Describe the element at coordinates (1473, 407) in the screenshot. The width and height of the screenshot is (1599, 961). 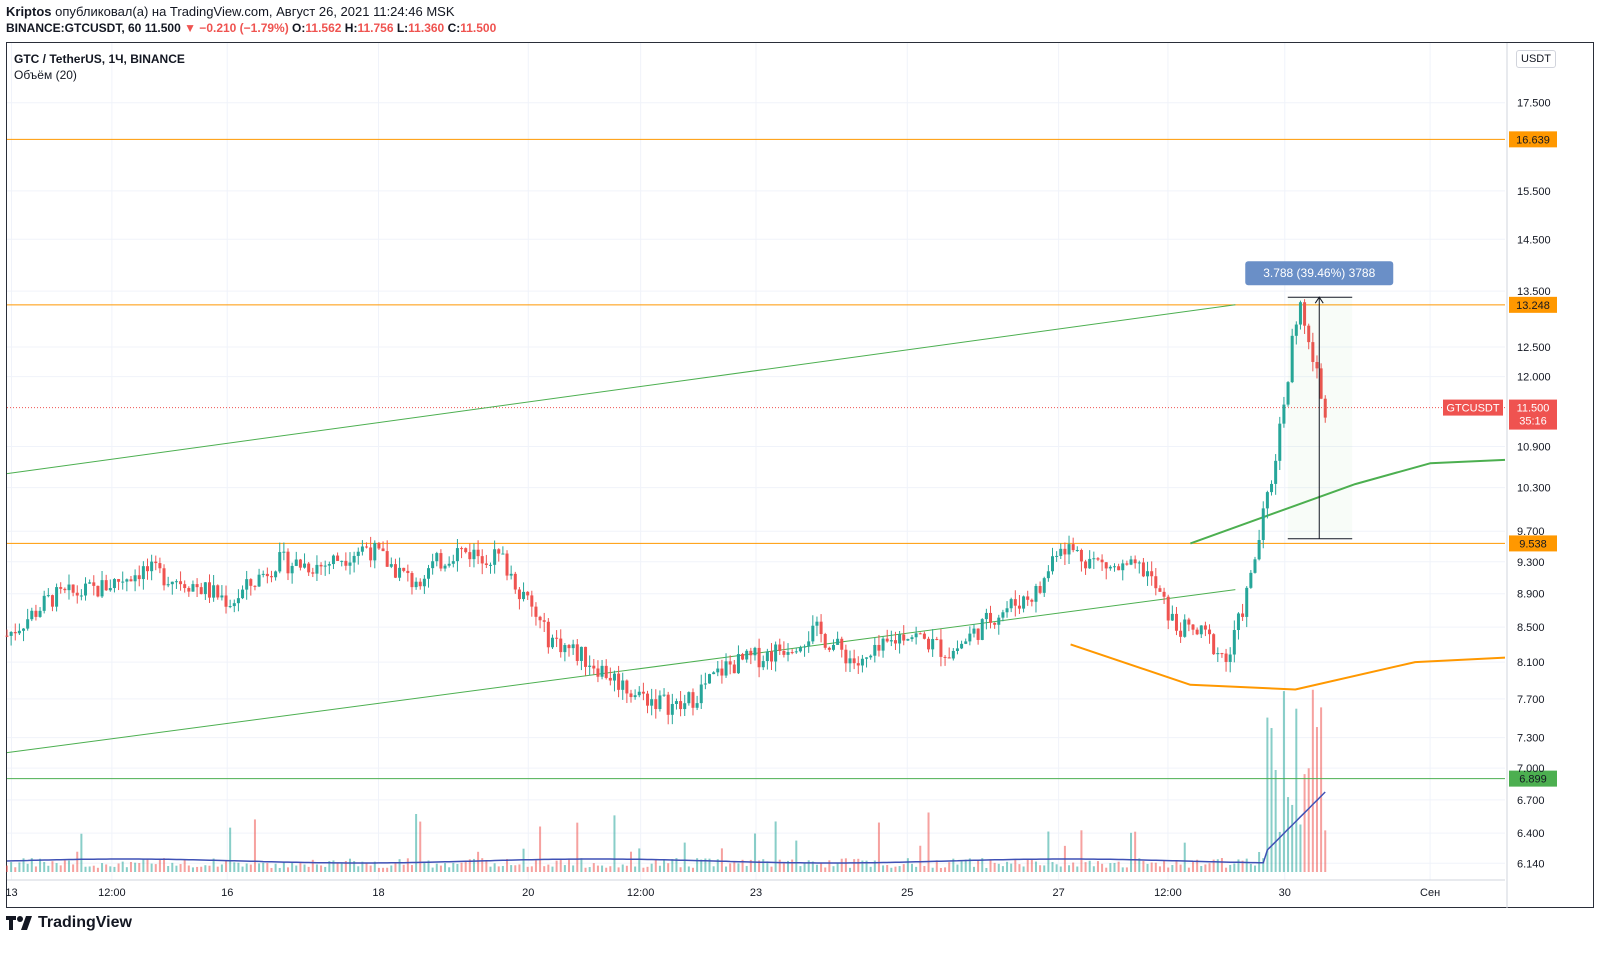
I see `symbol-tag-box` at that location.